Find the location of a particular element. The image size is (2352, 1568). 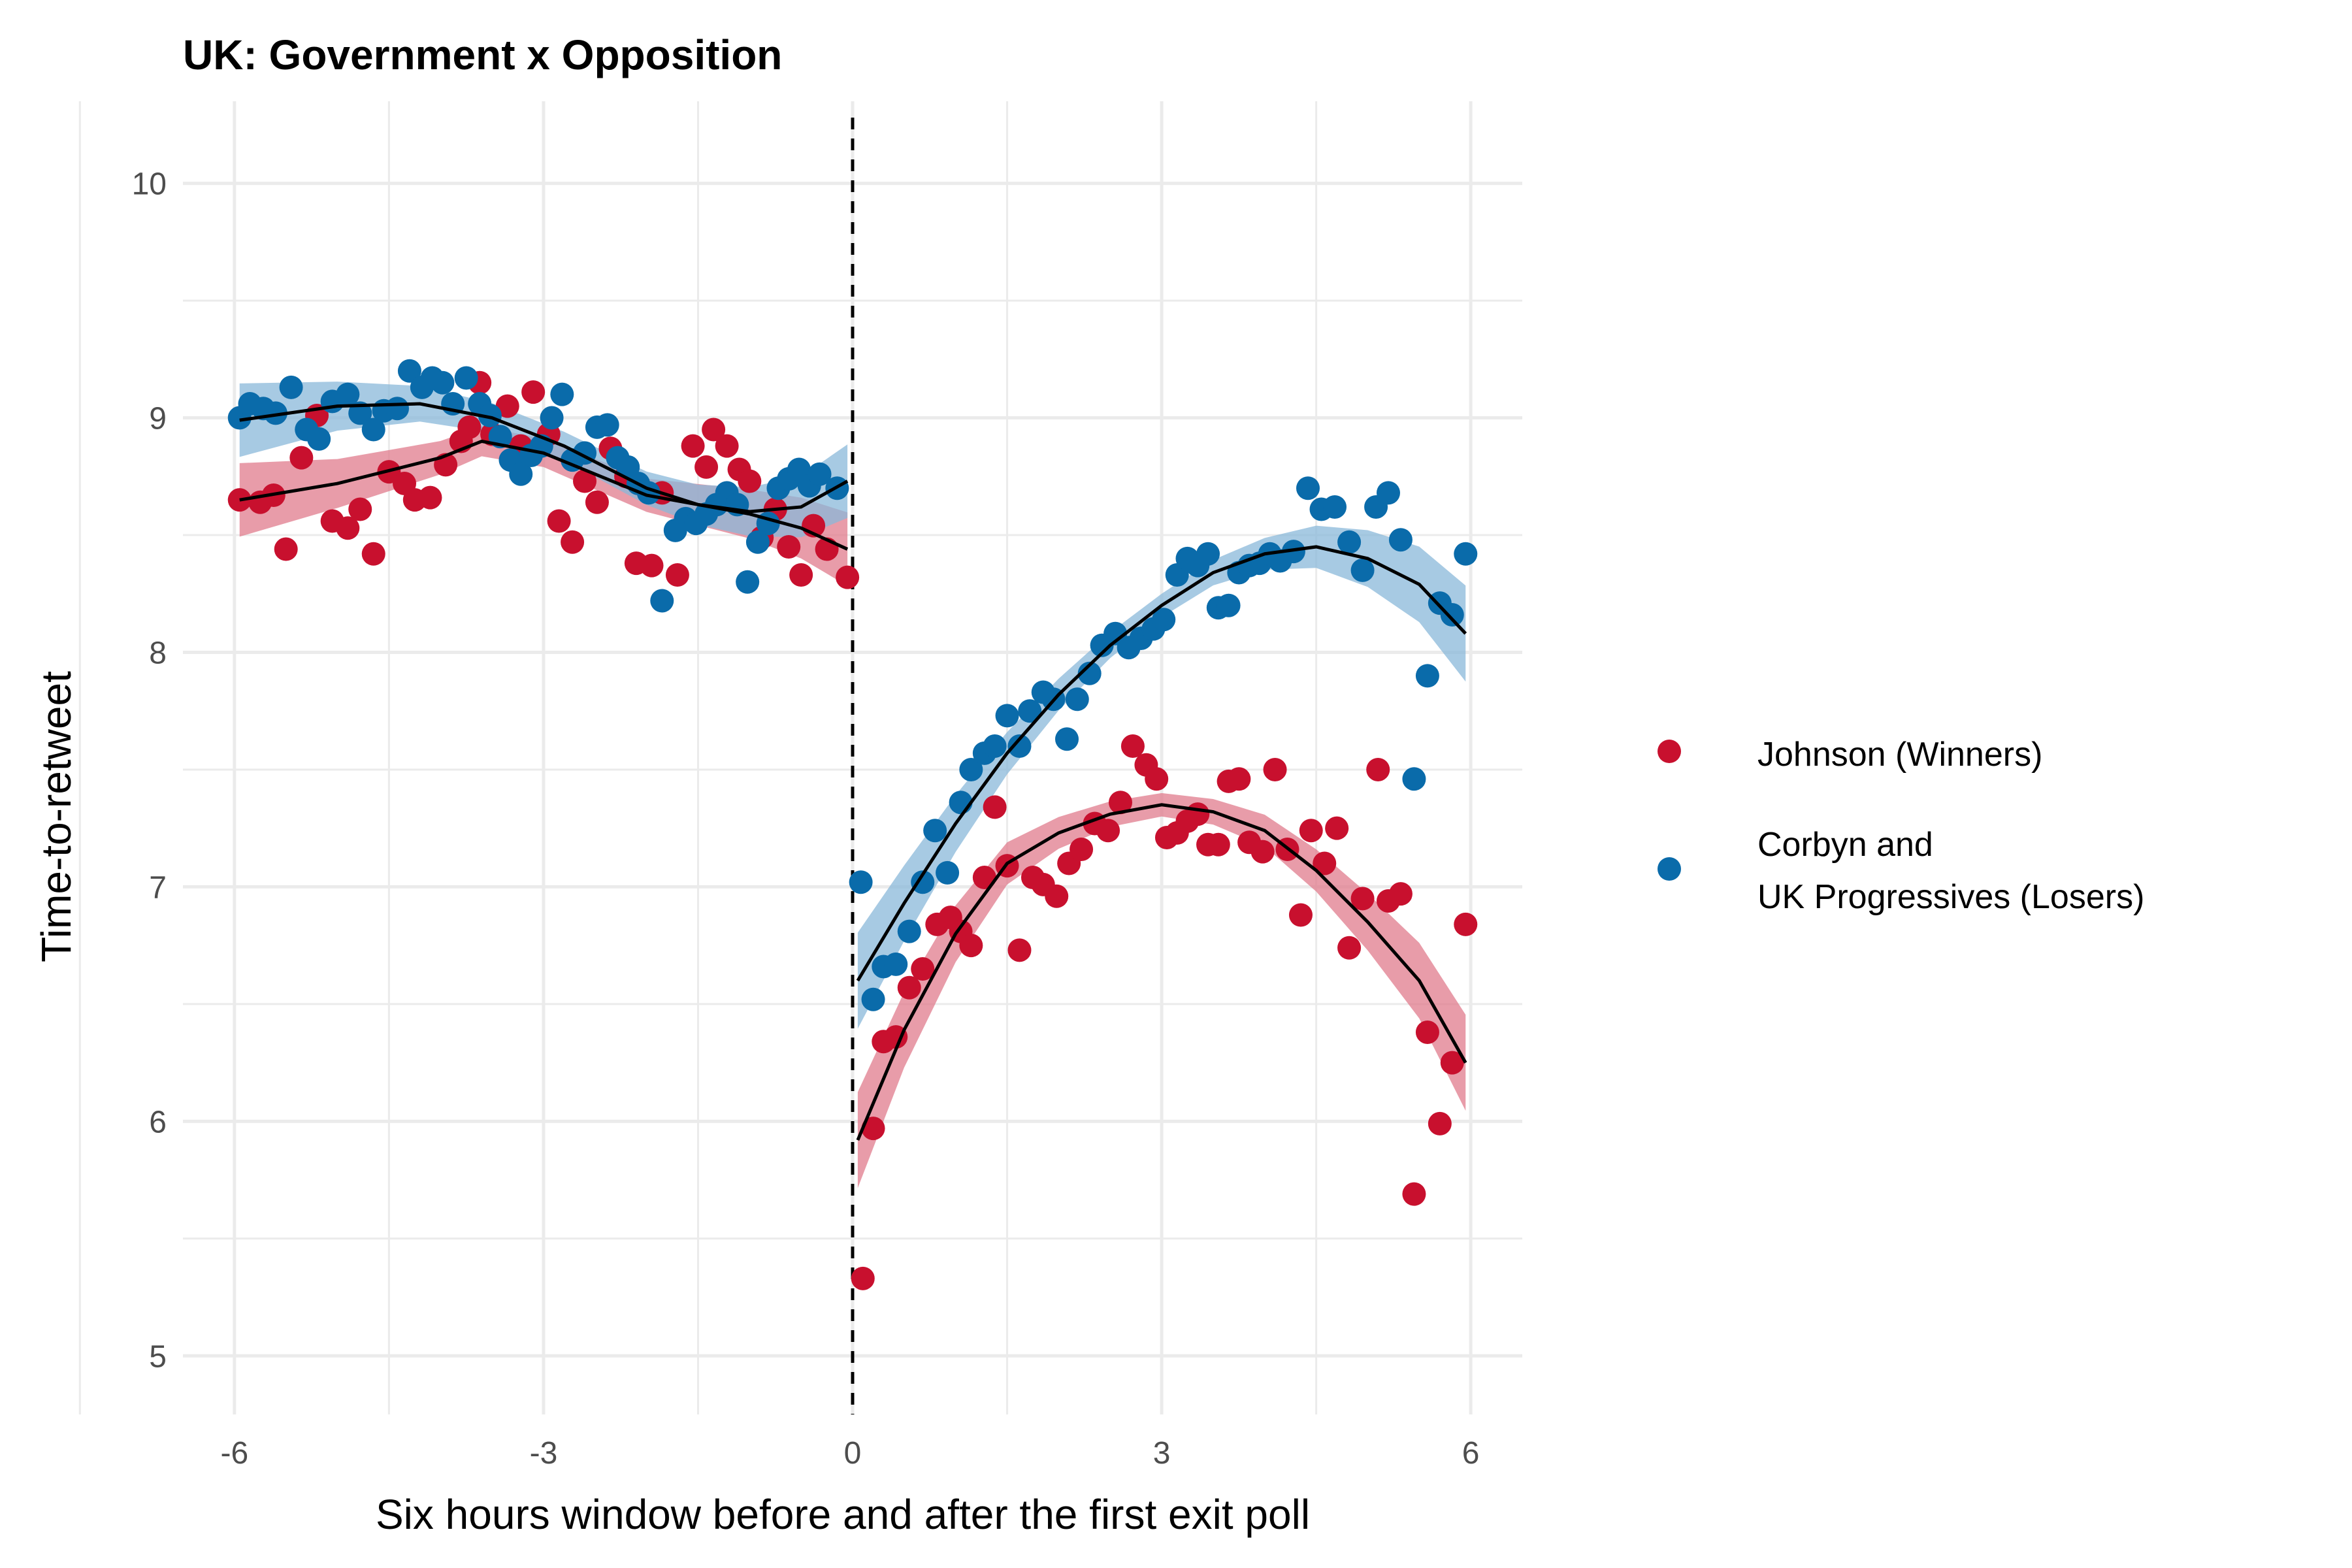

y-tick-label: 10 is located at coordinates (149, 184).